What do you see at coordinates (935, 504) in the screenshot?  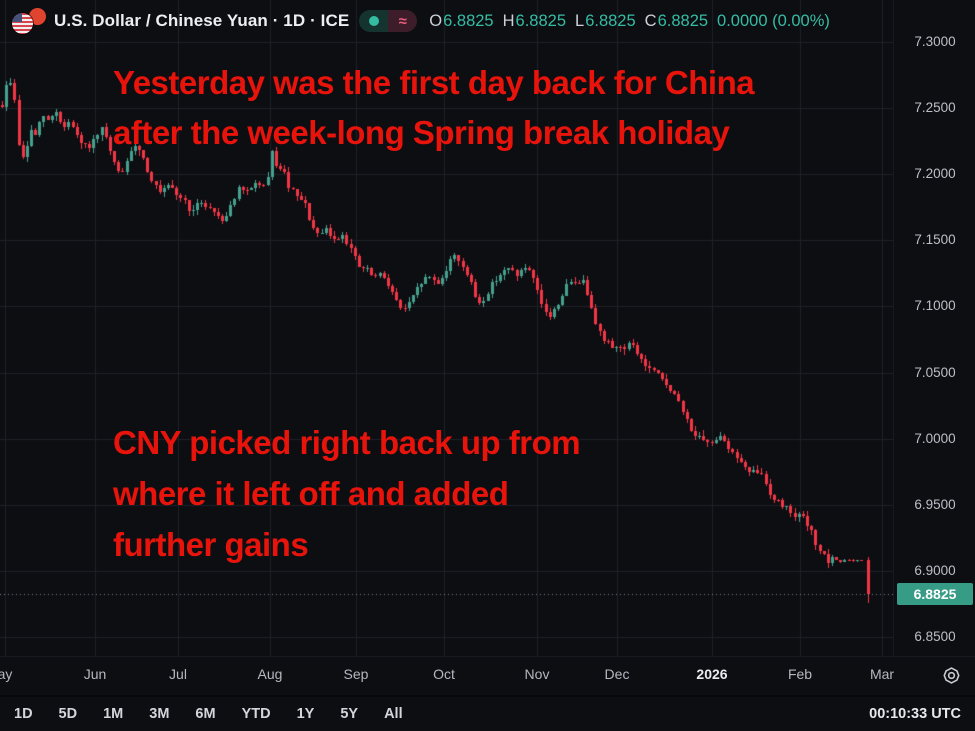 I see `price-tick-label: 6.9500` at bounding box center [935, 504].